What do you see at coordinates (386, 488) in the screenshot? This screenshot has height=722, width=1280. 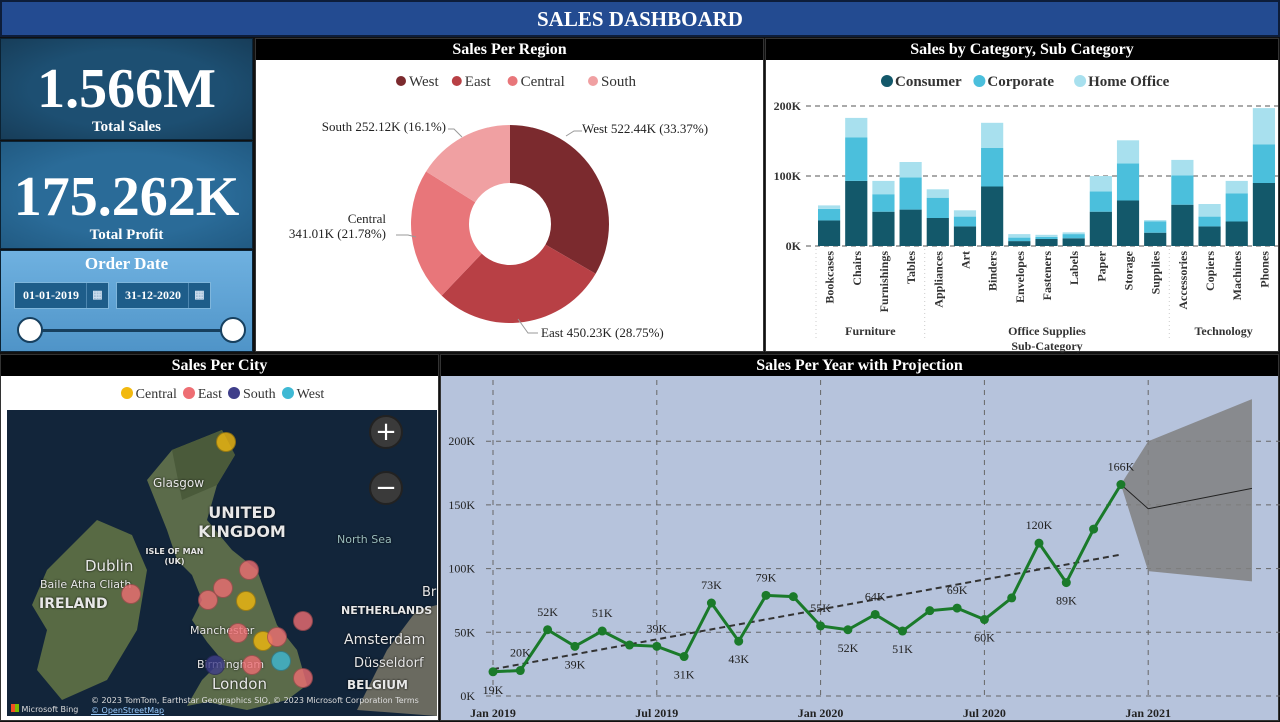 I see `zoom-out-button: −` at bounding box center [386, 488].